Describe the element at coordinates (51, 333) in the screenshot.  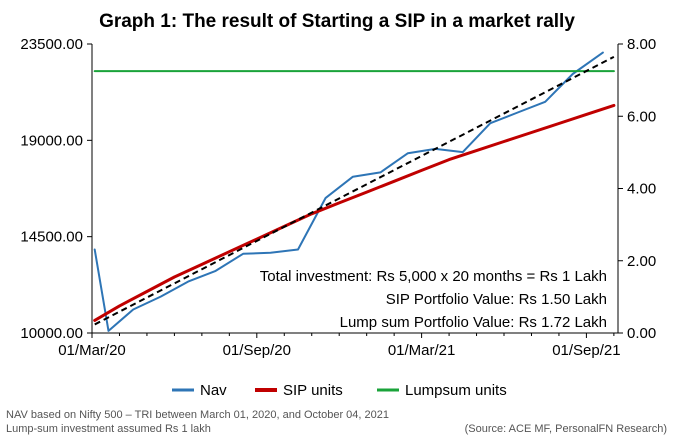
I see `left-tick-label: 10000.00` at that location.